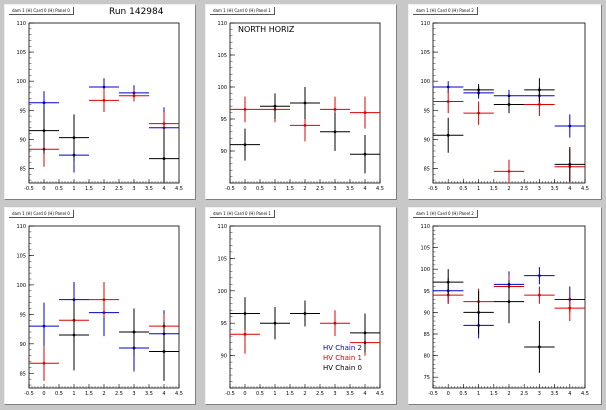 The image size is (606, 410). I want to click on legend-entry-hv-chain-1: HV Chain 1, so click(342, 358).